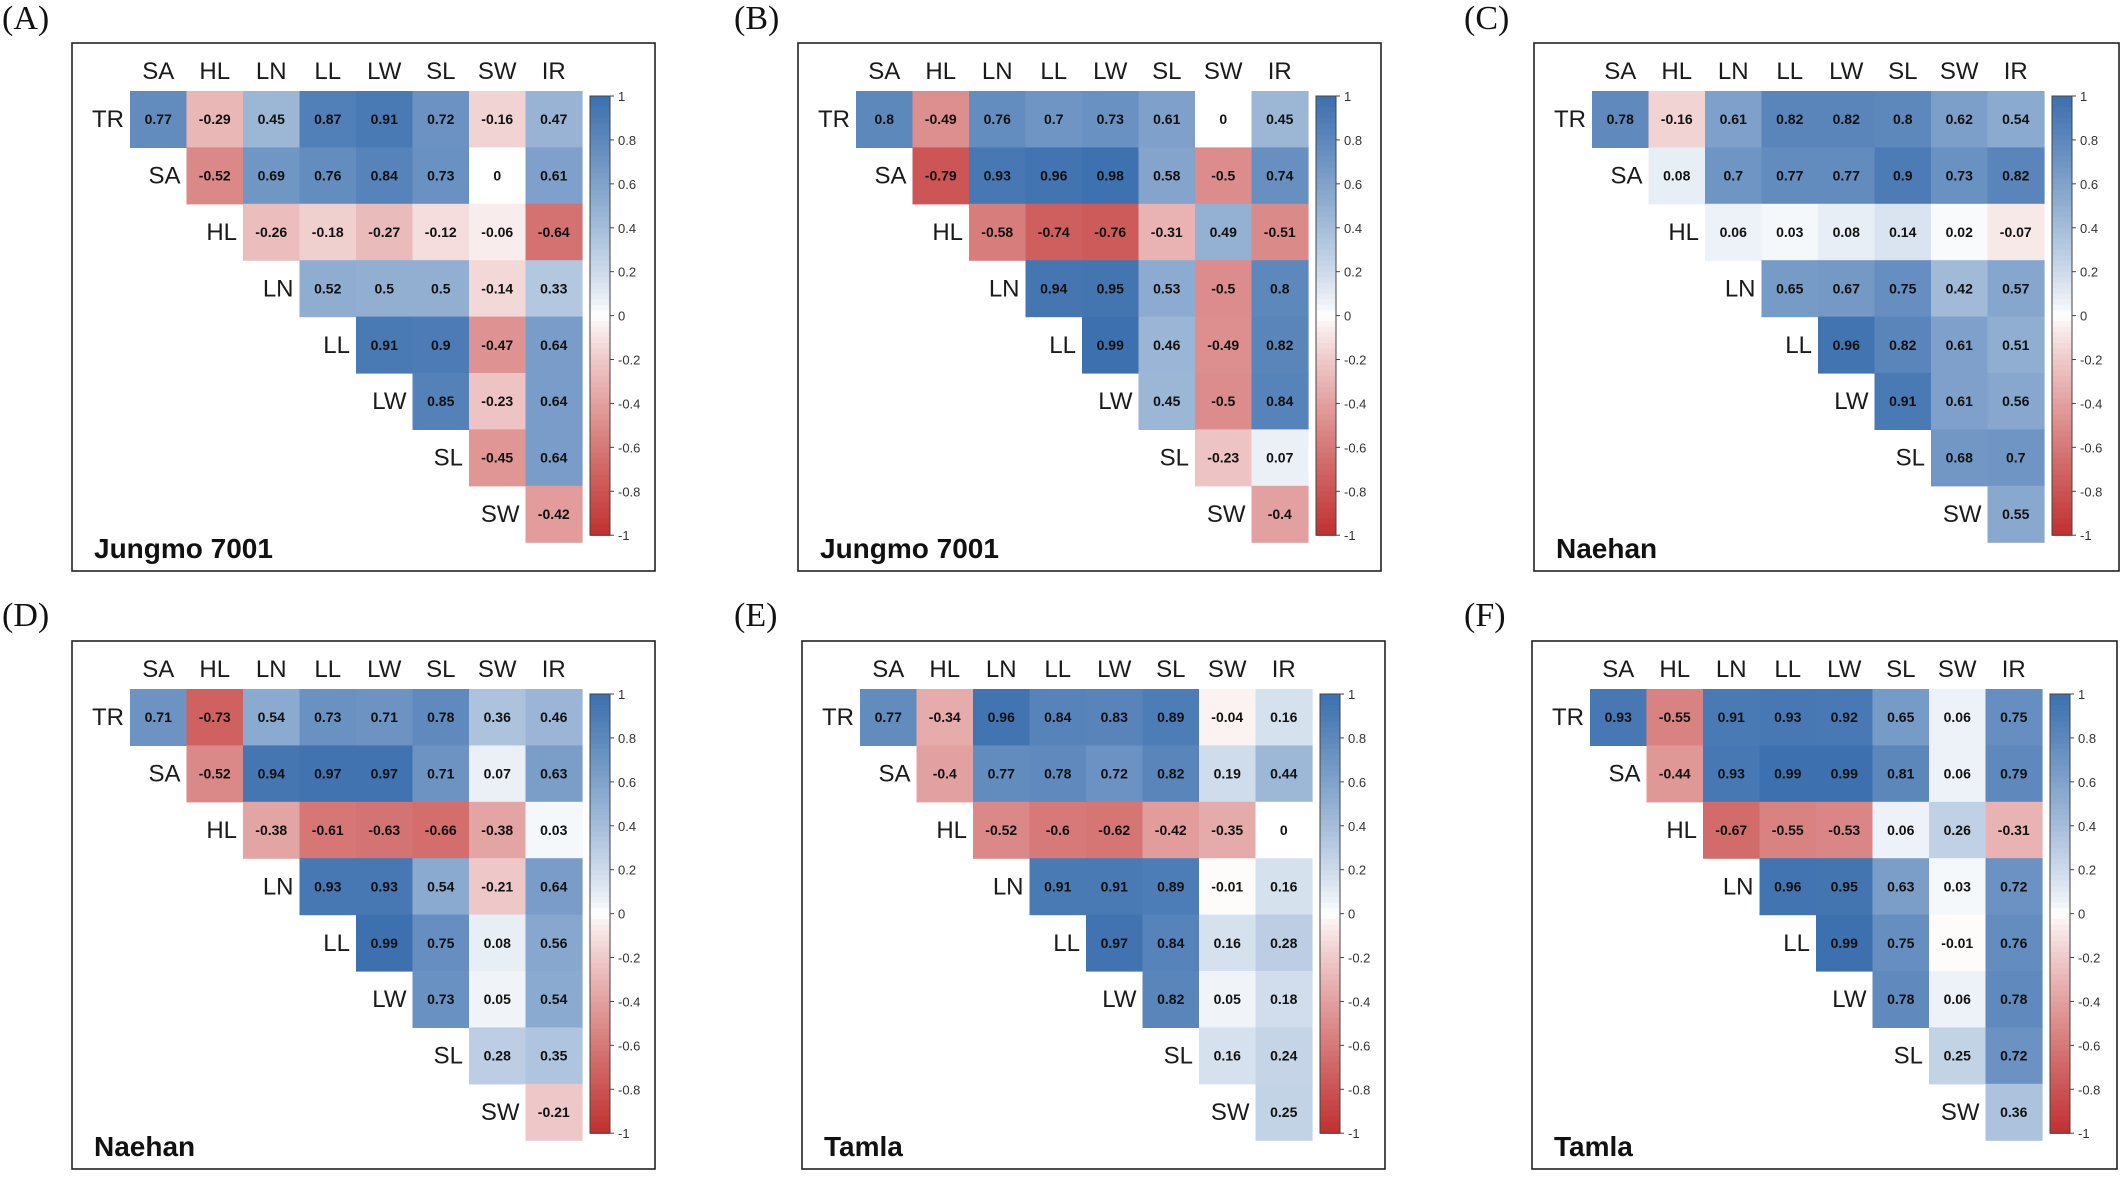 The width and height of the screenshot is (2121, 1178). What do you see at coordinates (884, 71) in the screenshot?
I see `column-label: SA` at bounding box center [884, 71].